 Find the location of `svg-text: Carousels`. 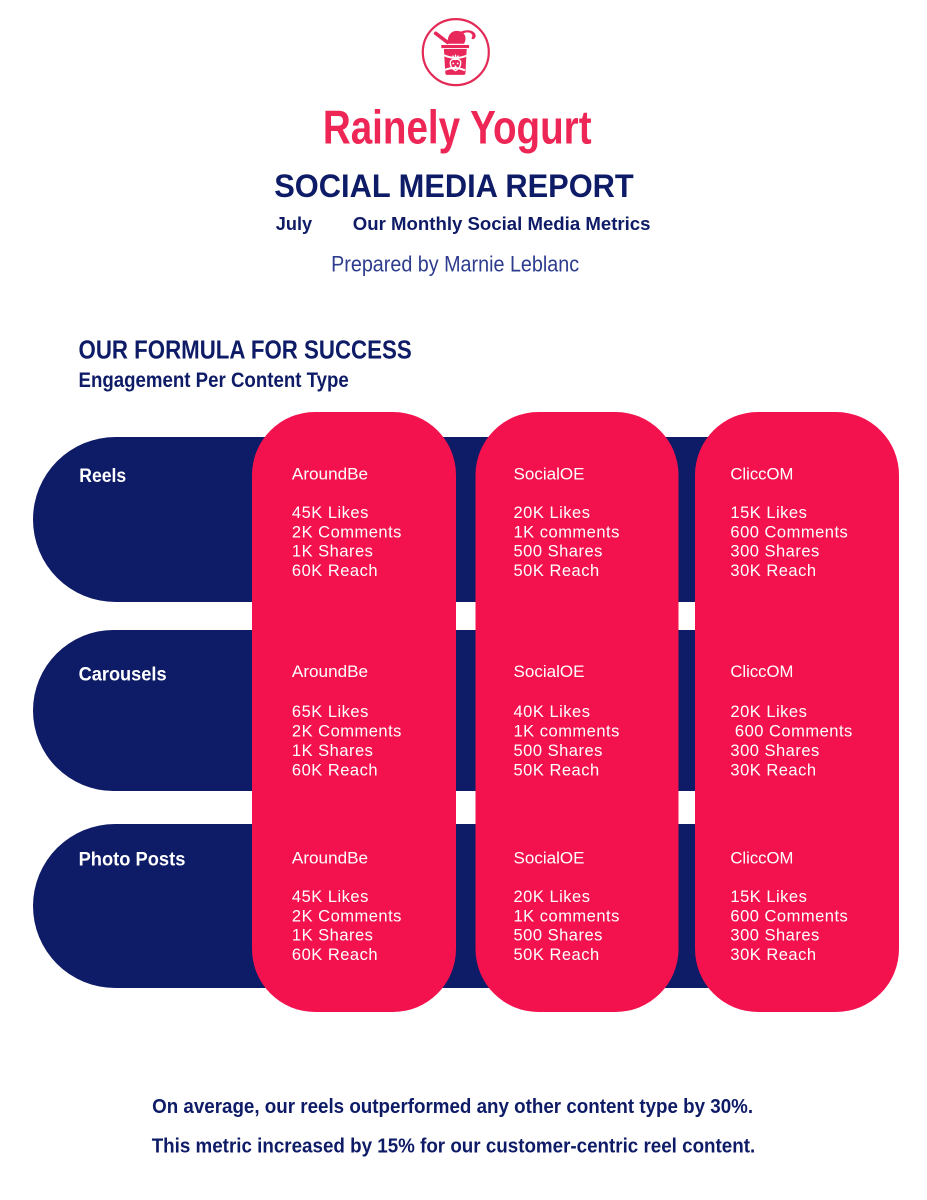

svg-text: Carousels is located at coordinates (123, 675).